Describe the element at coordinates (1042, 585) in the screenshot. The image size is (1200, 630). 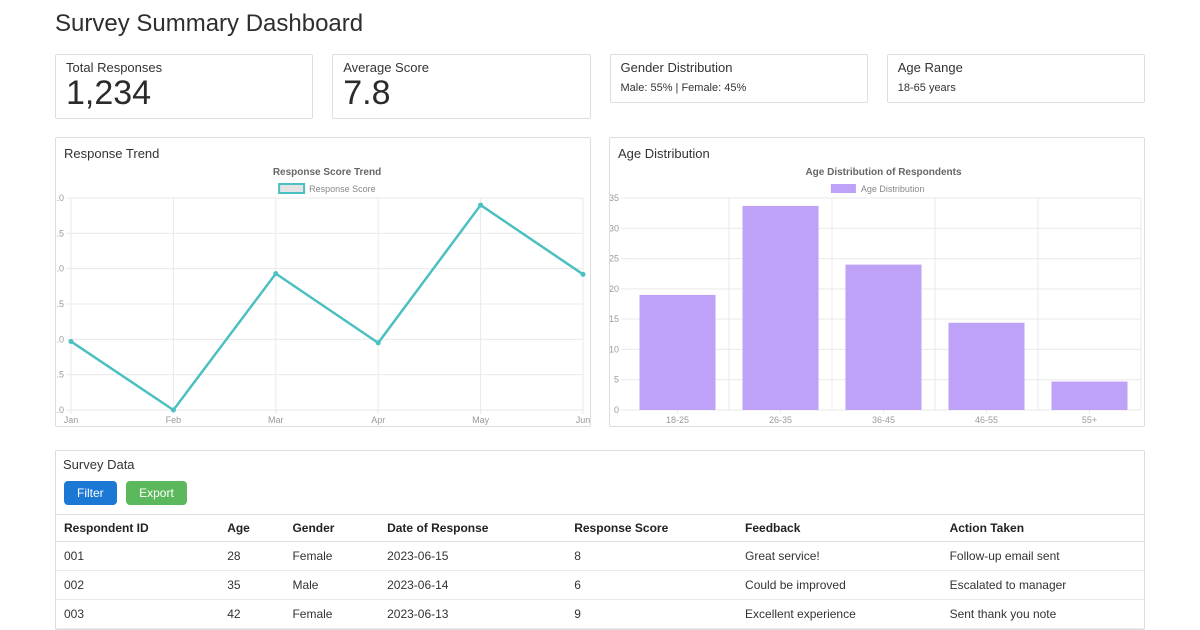
I see `table-cell: Escalated to manager` at that location.